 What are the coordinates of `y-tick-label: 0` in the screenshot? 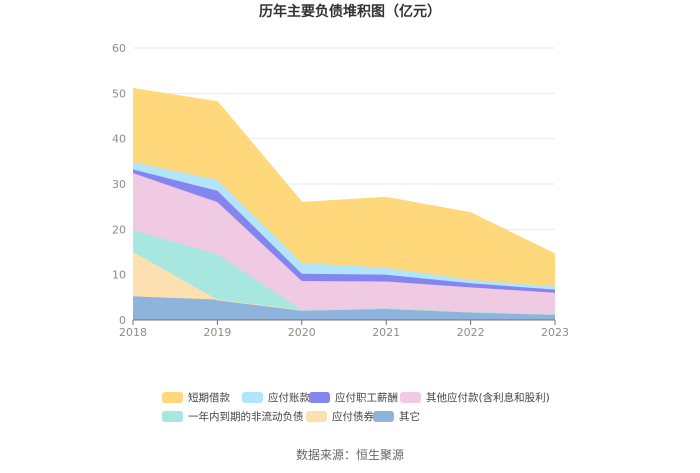 It's located at (122, 320).